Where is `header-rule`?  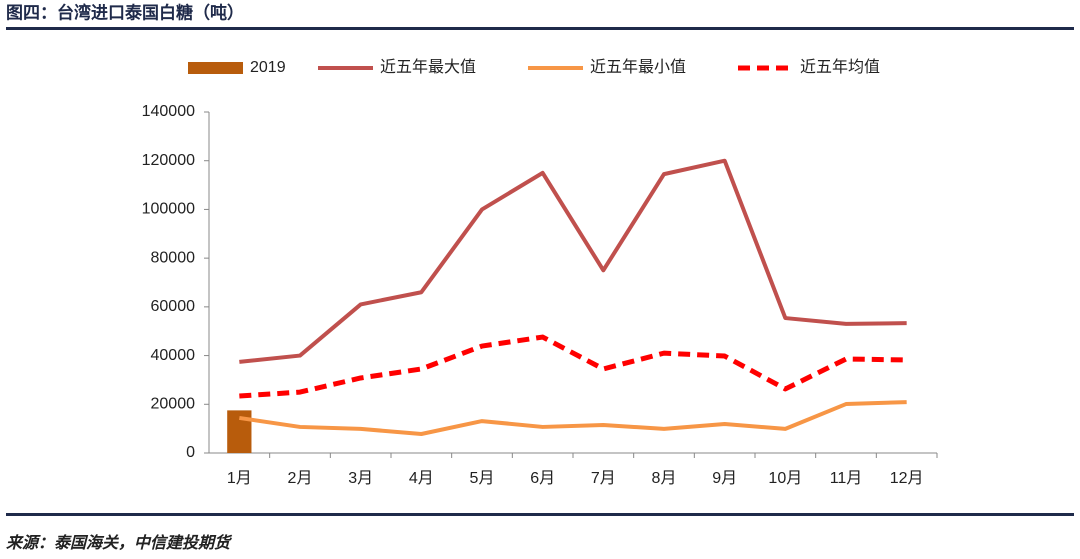 header-rule is located at coordinates (540, 28).